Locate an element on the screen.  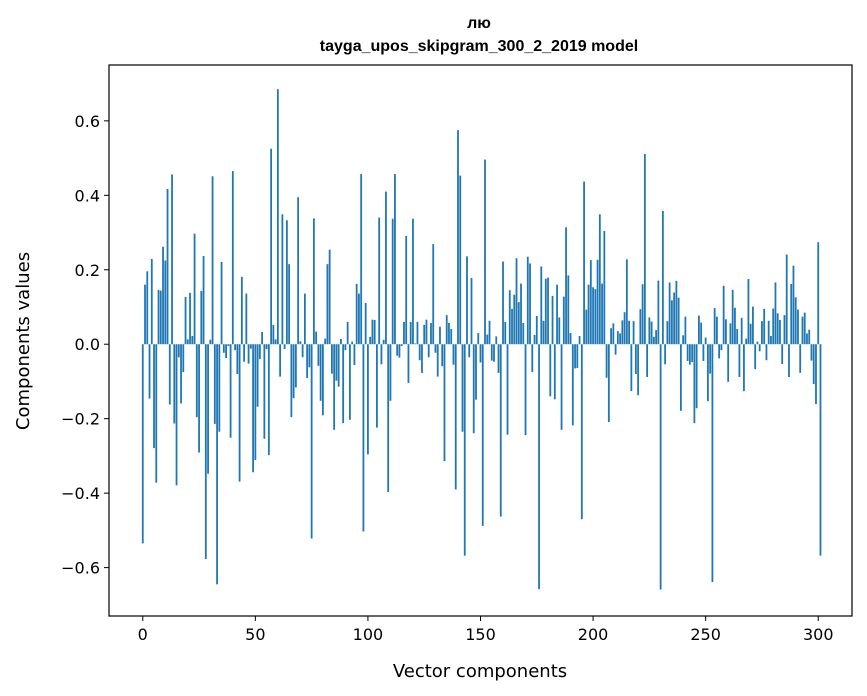
x-axis-ticks: 0 50 100 150 200 250 300 is located at coordinates (486, 630).